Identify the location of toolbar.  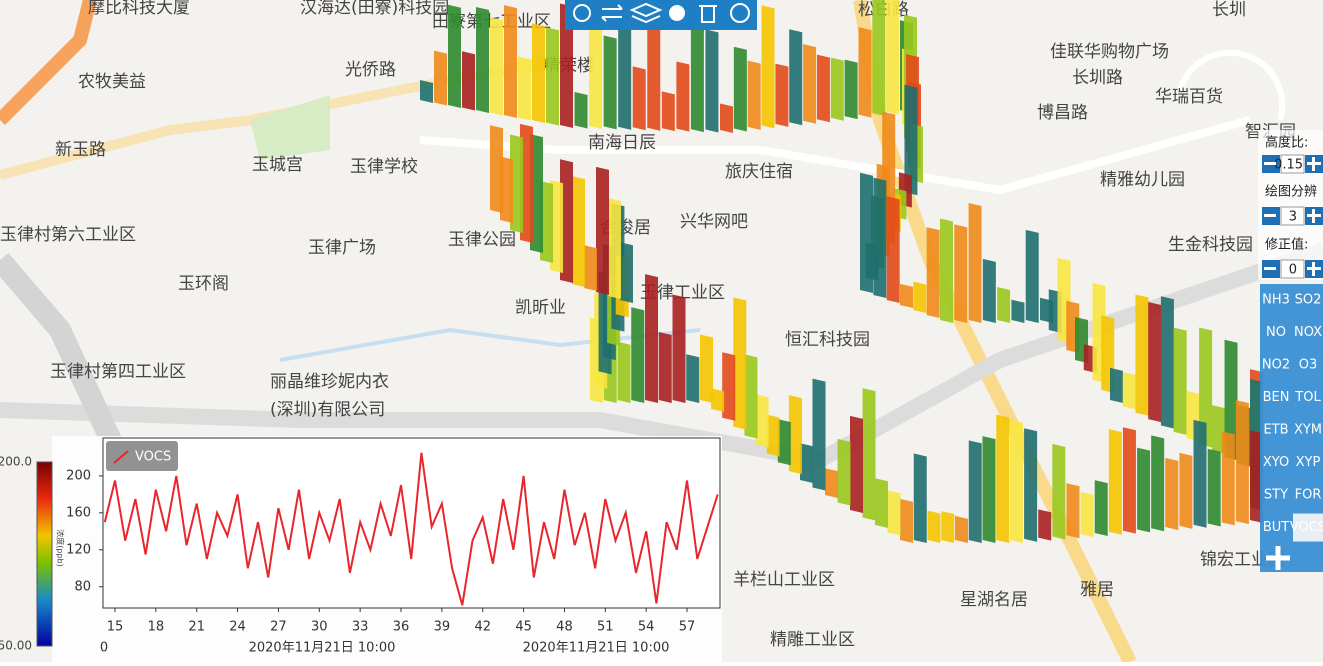
(661, 15).